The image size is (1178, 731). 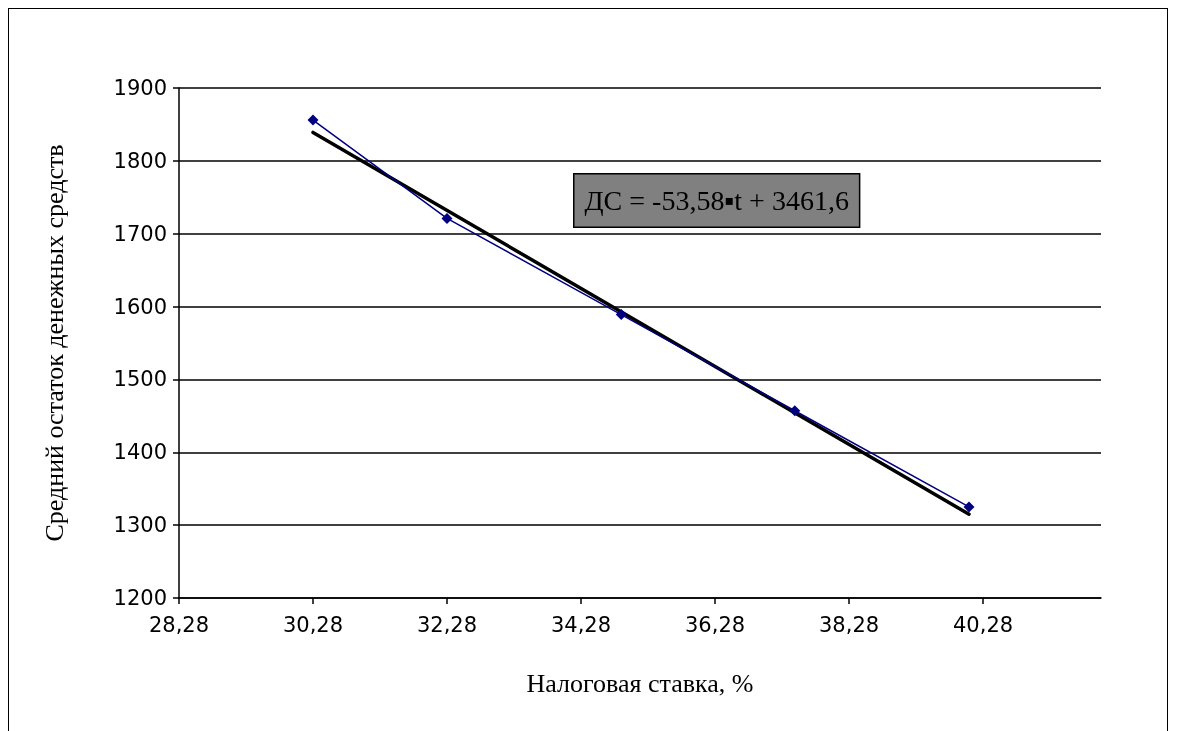 I want to click on y-tick-label: 1700, so click(x=140, y=233).